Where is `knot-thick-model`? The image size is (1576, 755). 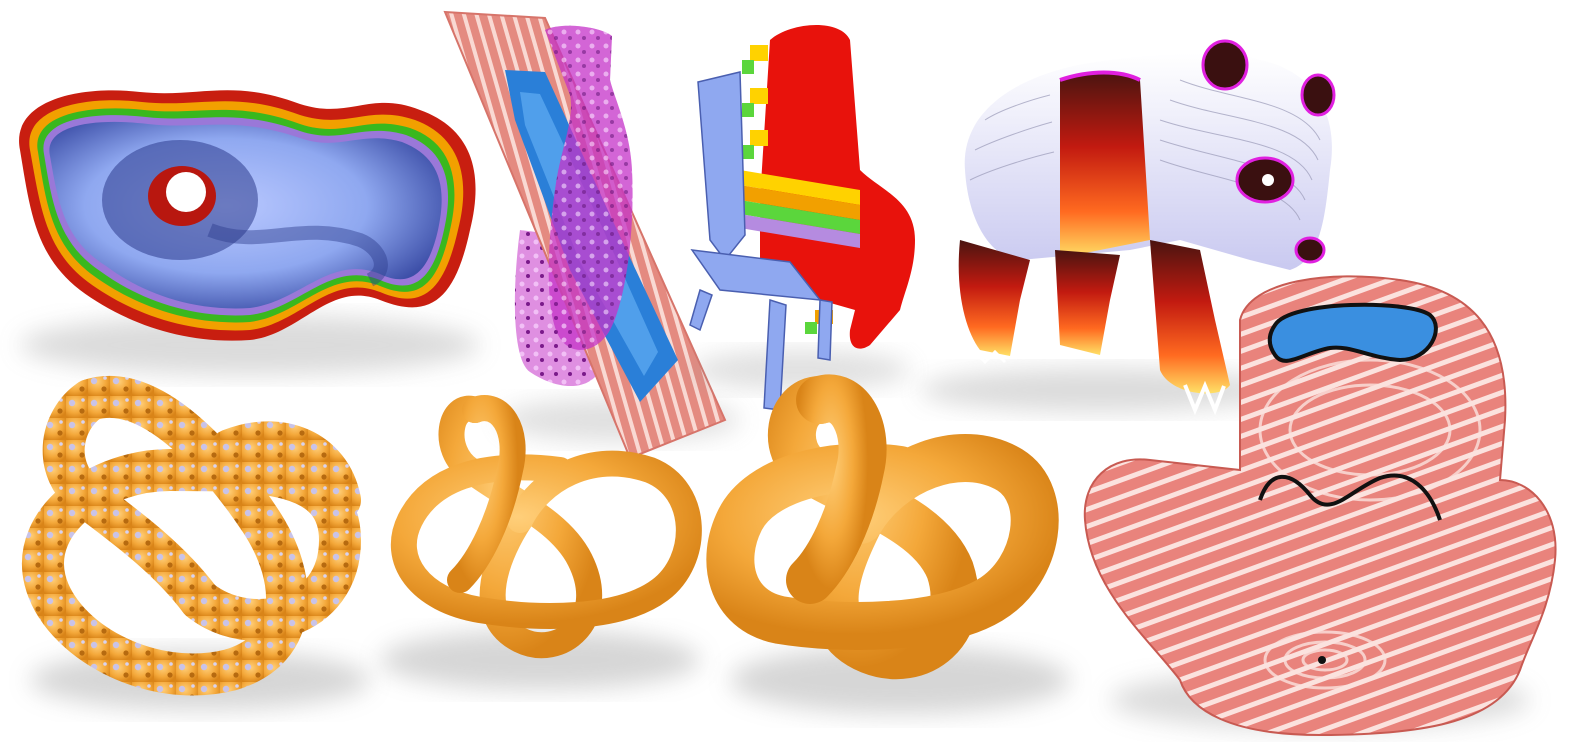 knot-thick-model is located at coordinates (888, 544).